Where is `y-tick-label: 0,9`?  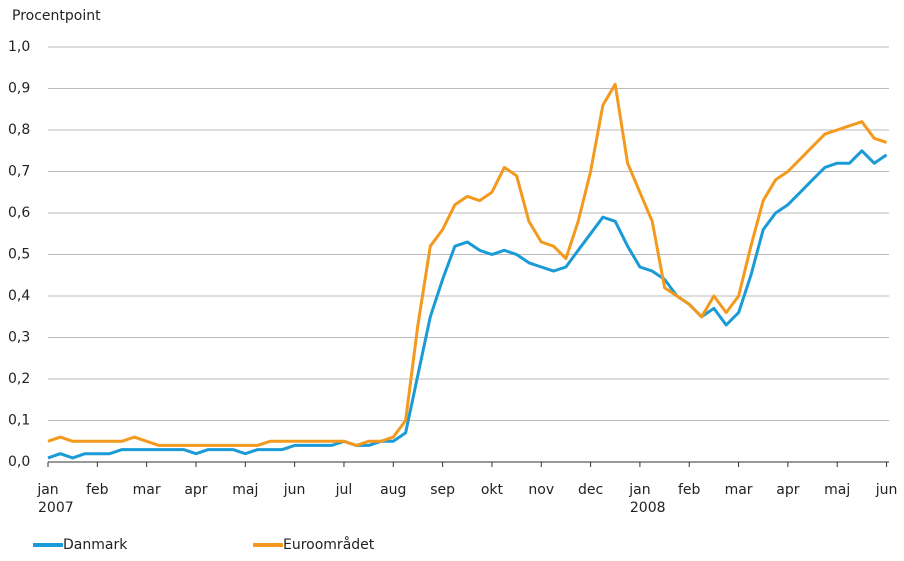 y-tick-label: 0,9 is located at coordinates (19, 89).